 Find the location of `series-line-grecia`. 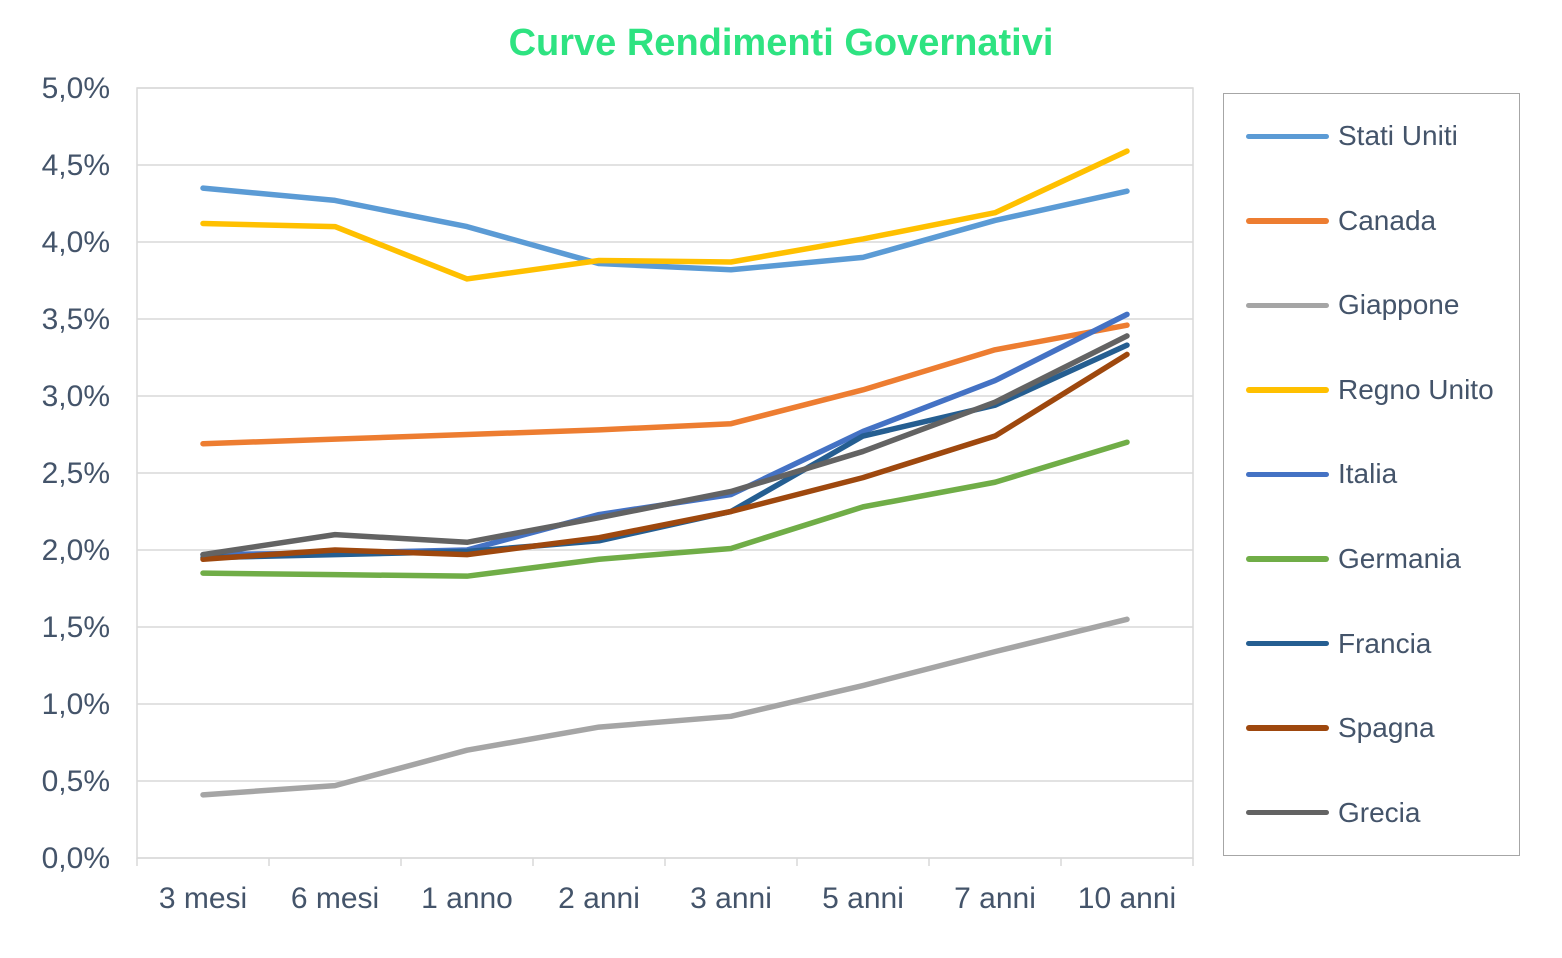

series-line-grecia is located at coordinates (665, 445).